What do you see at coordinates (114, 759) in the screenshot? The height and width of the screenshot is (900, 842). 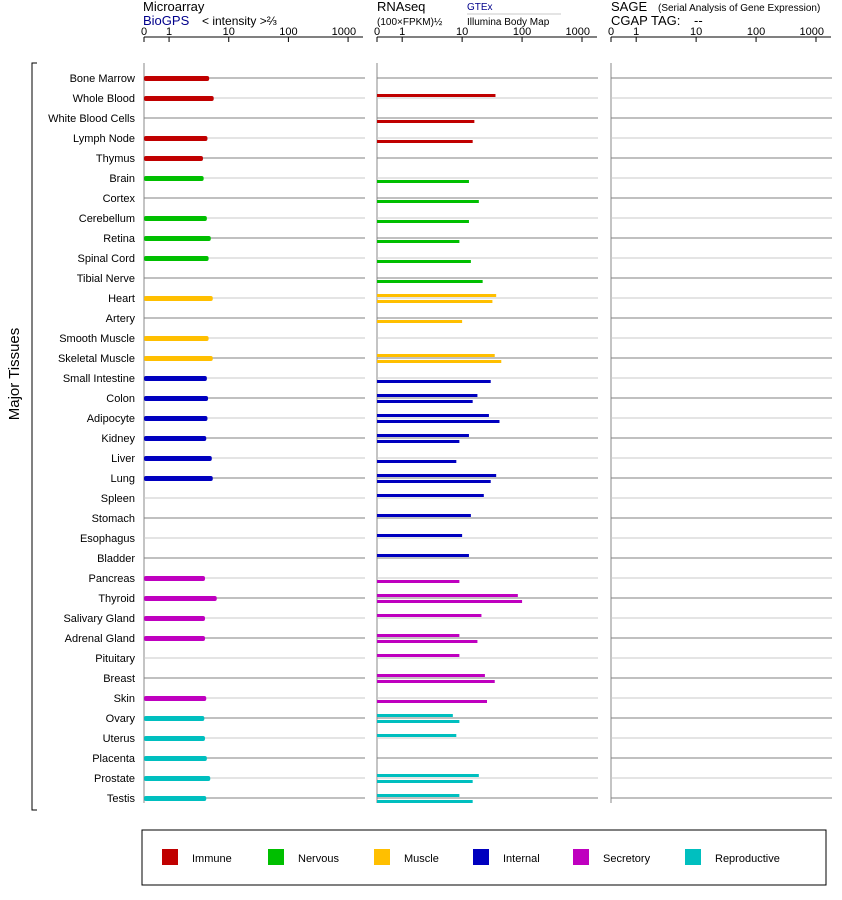 I see `tissue-label: Placenta` at bounding box center [114, 759].